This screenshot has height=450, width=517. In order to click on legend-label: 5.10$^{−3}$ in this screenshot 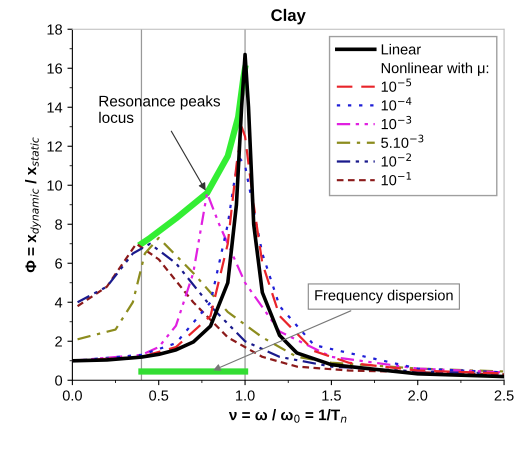, I will do `click(402, 141)`.